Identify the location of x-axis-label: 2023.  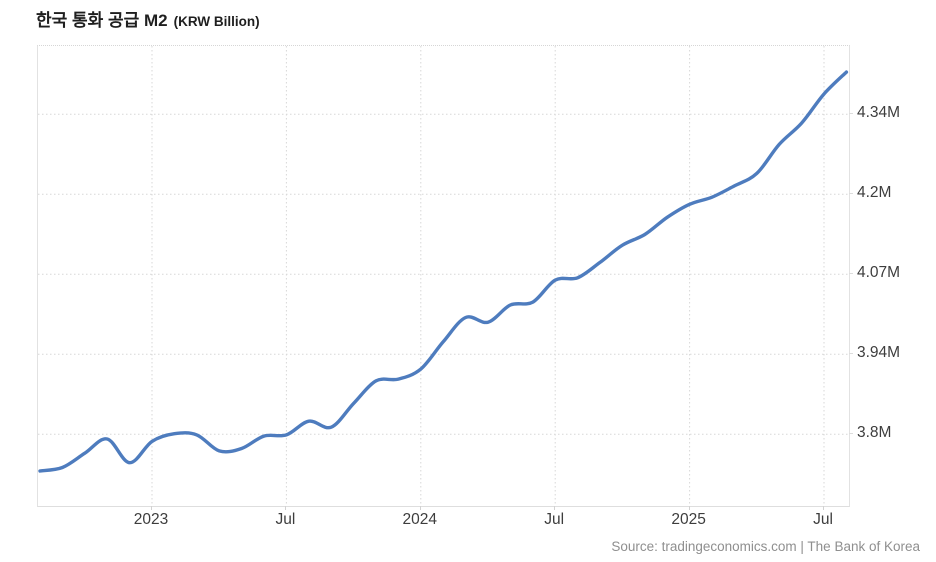
(151, 519).